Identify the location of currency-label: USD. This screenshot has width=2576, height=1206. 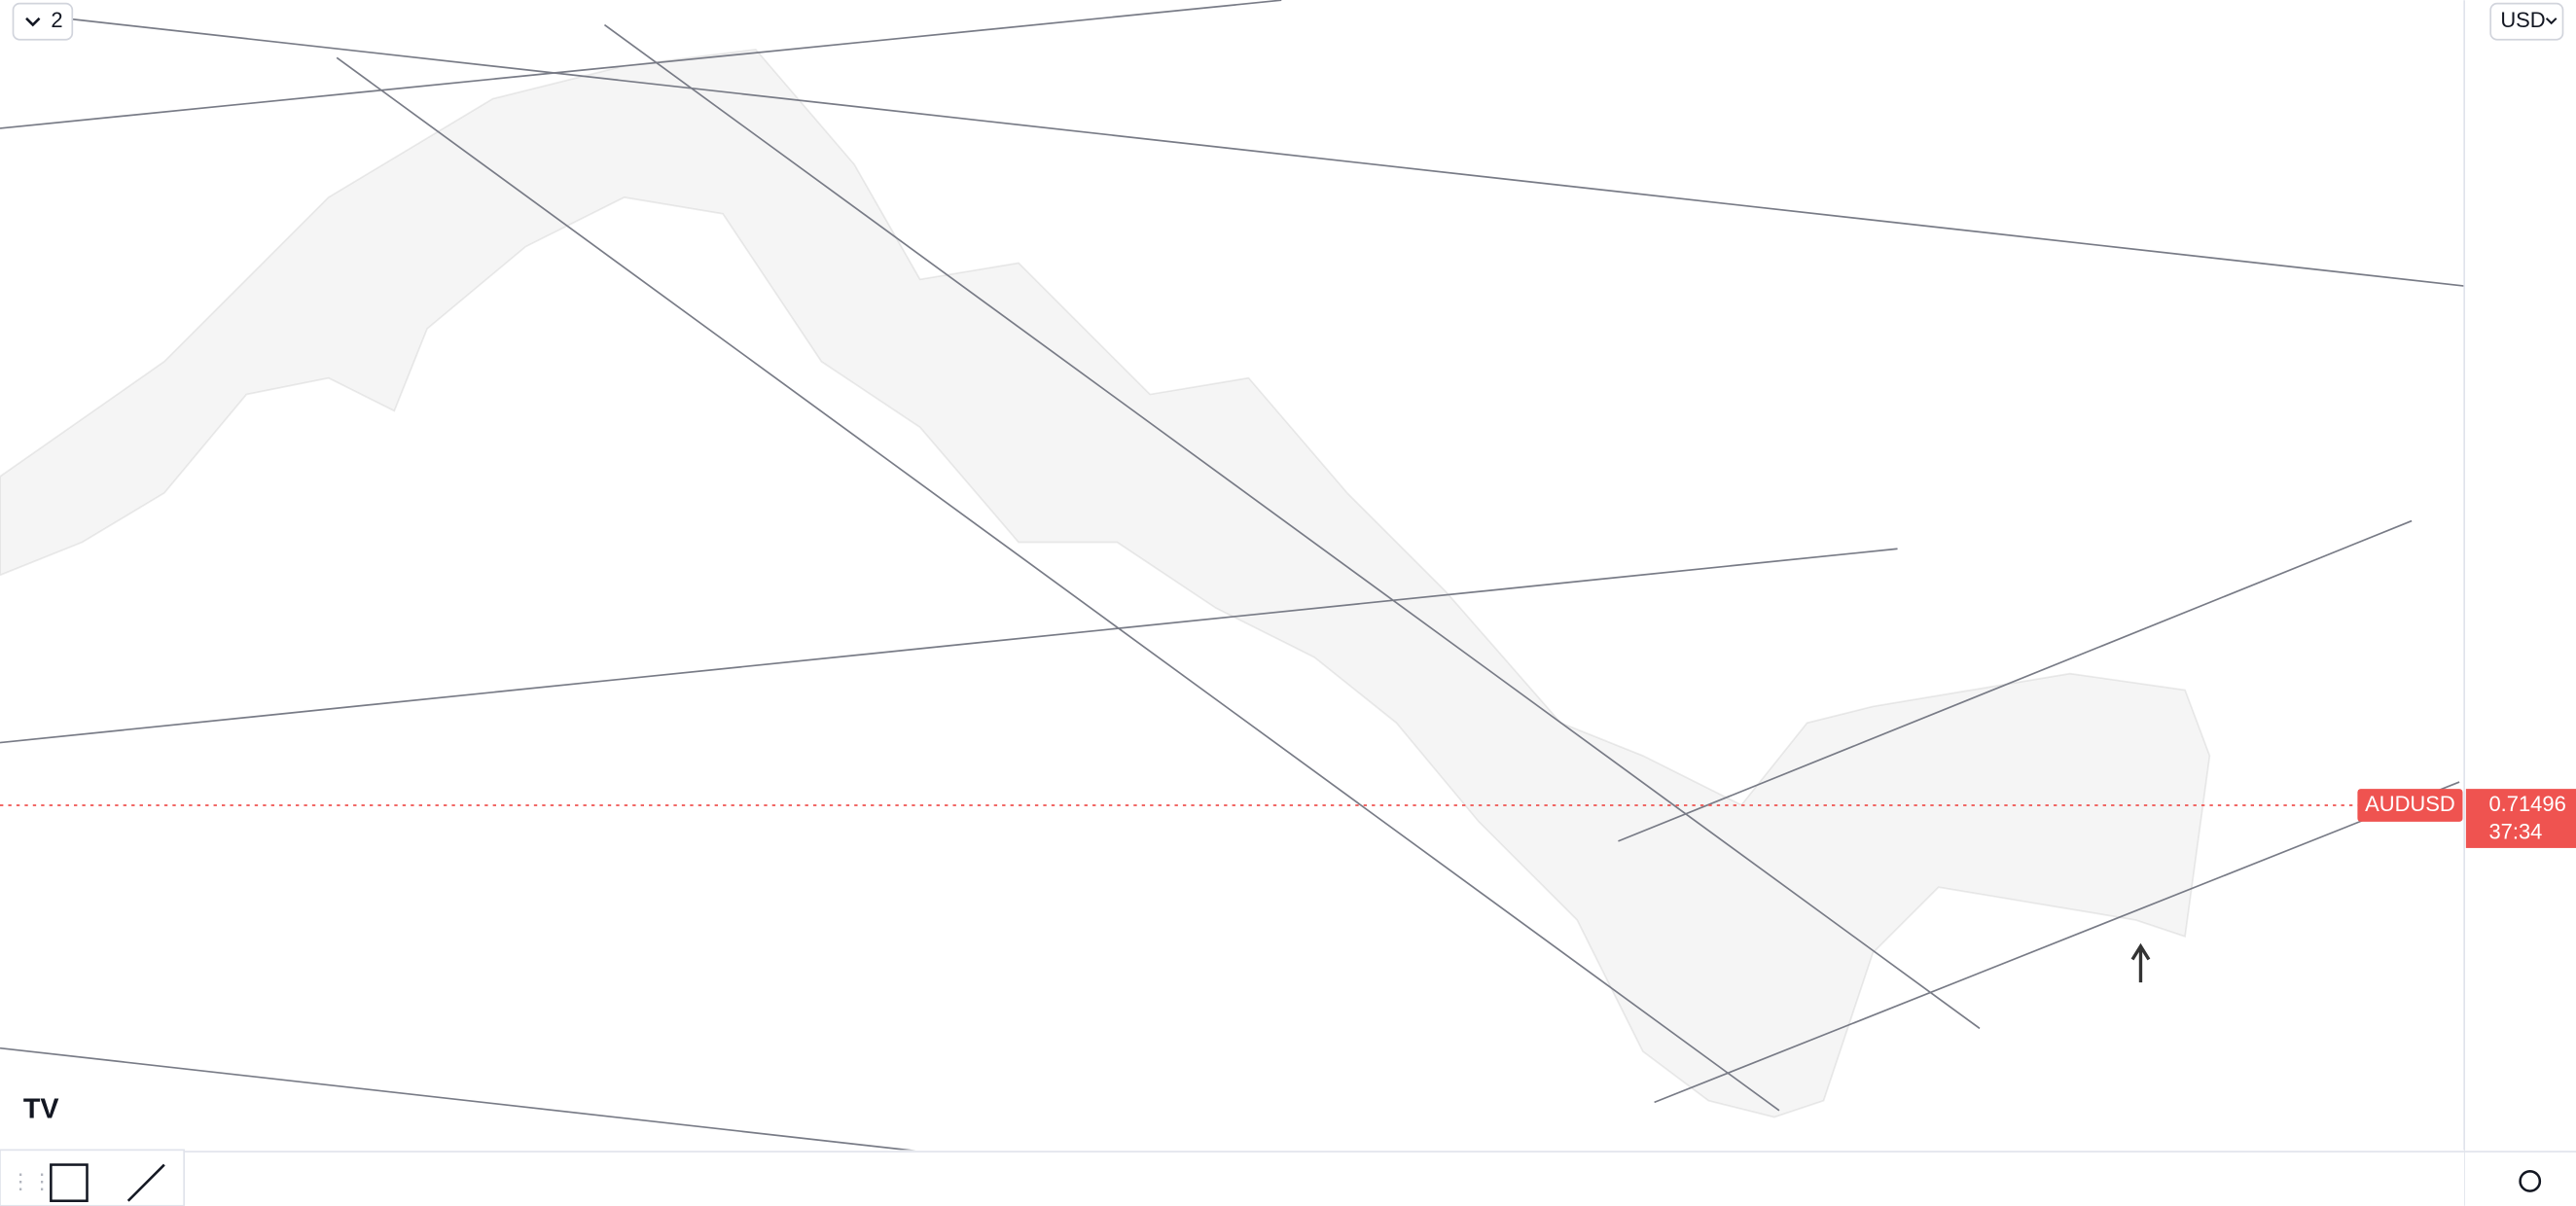
(2522, 20).